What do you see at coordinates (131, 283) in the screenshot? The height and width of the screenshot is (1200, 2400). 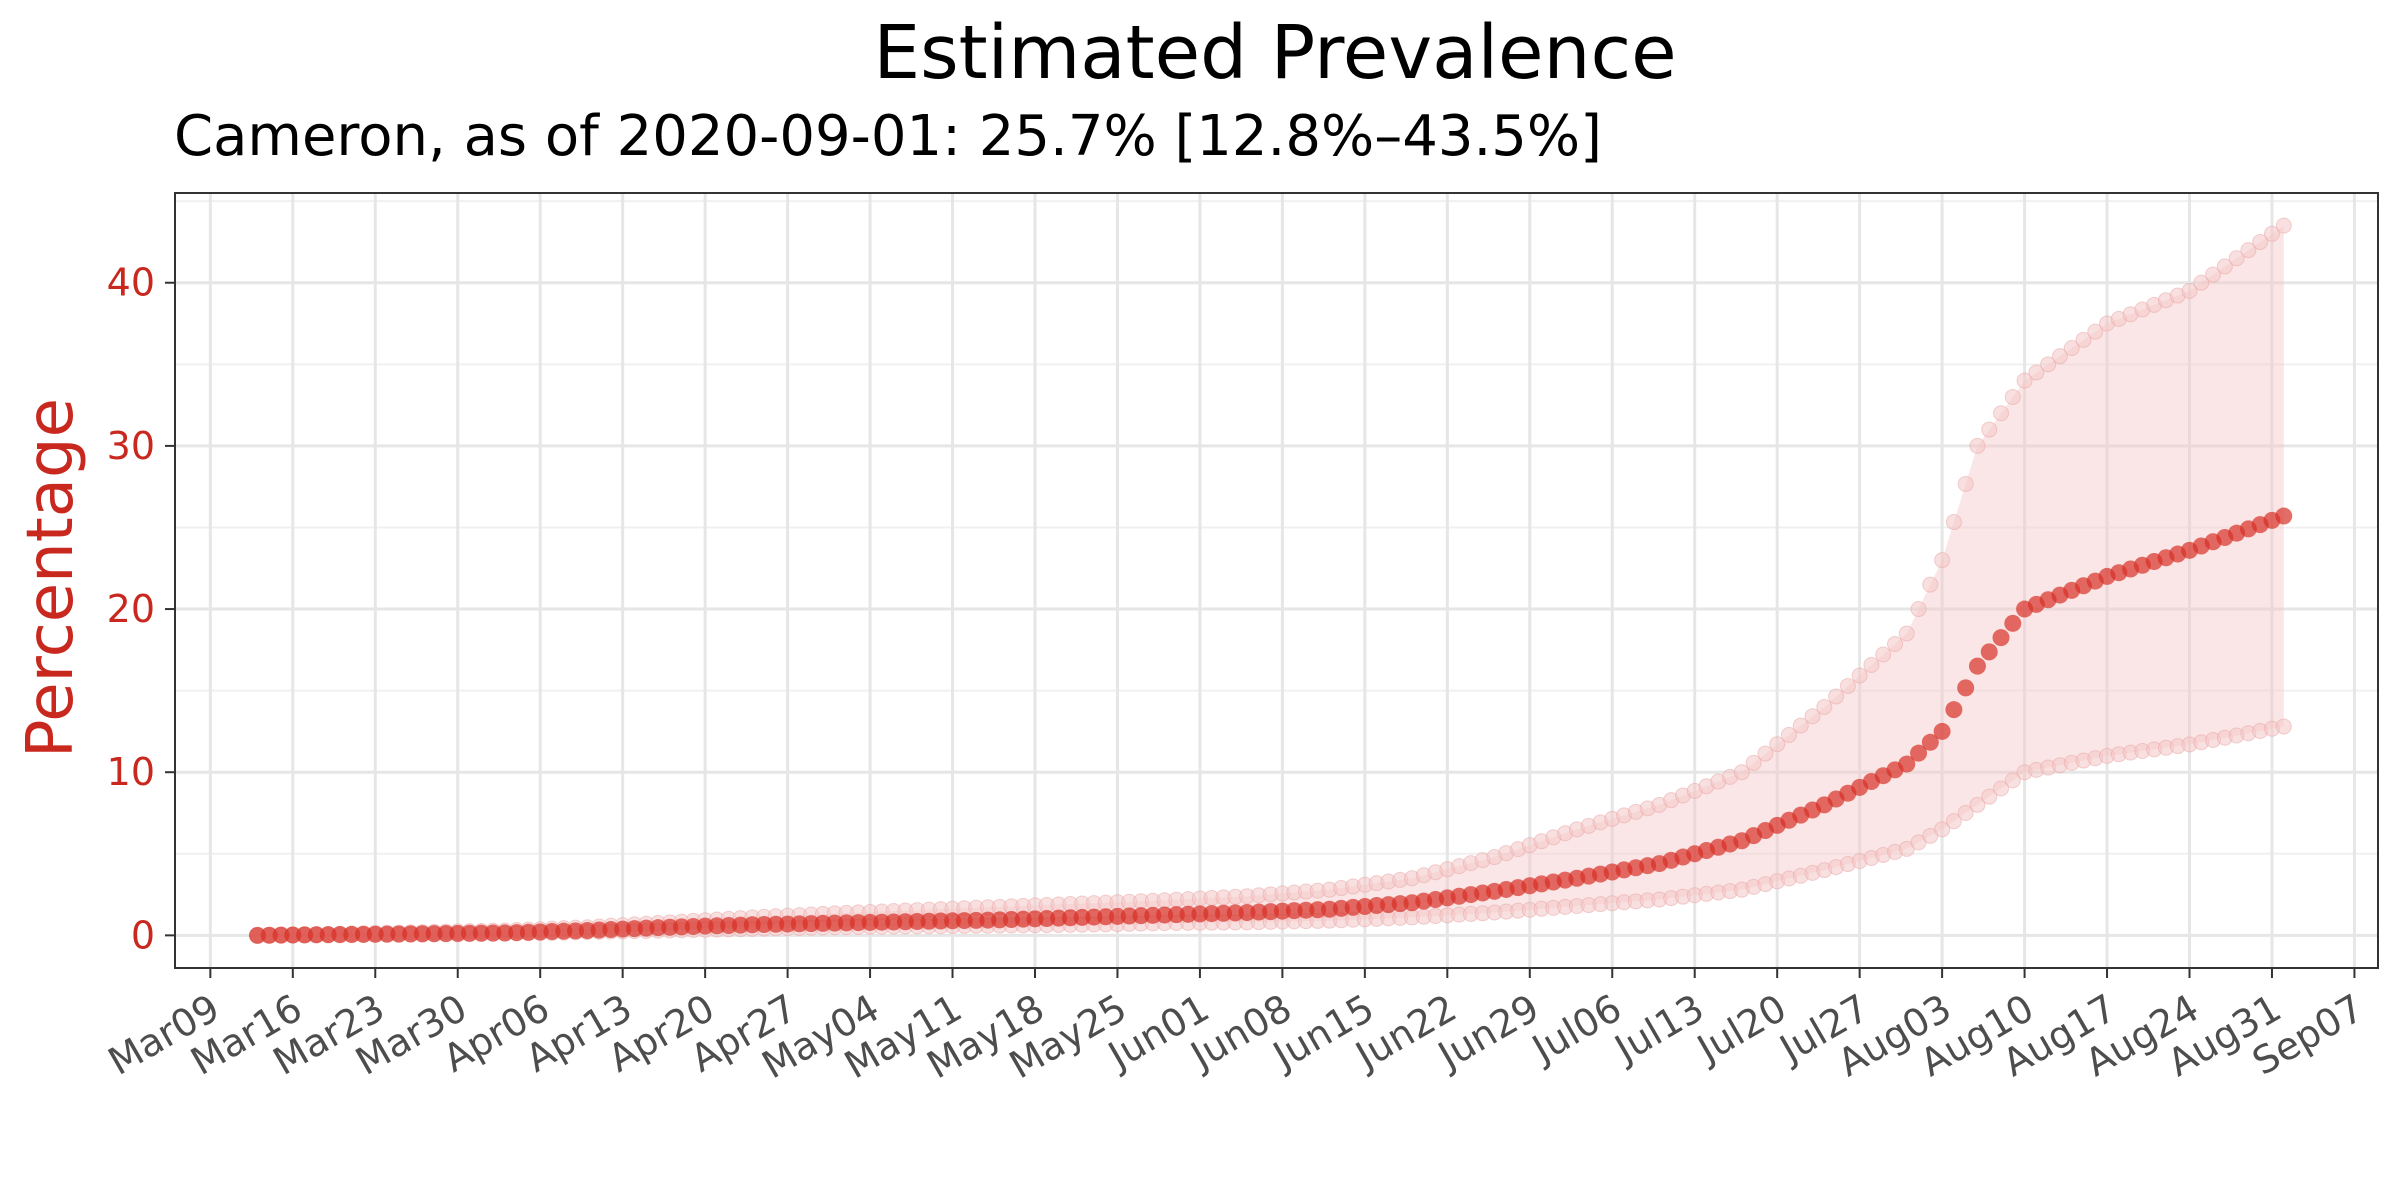 I see `y-tick-label: 40` at bounding box center [131, 283].